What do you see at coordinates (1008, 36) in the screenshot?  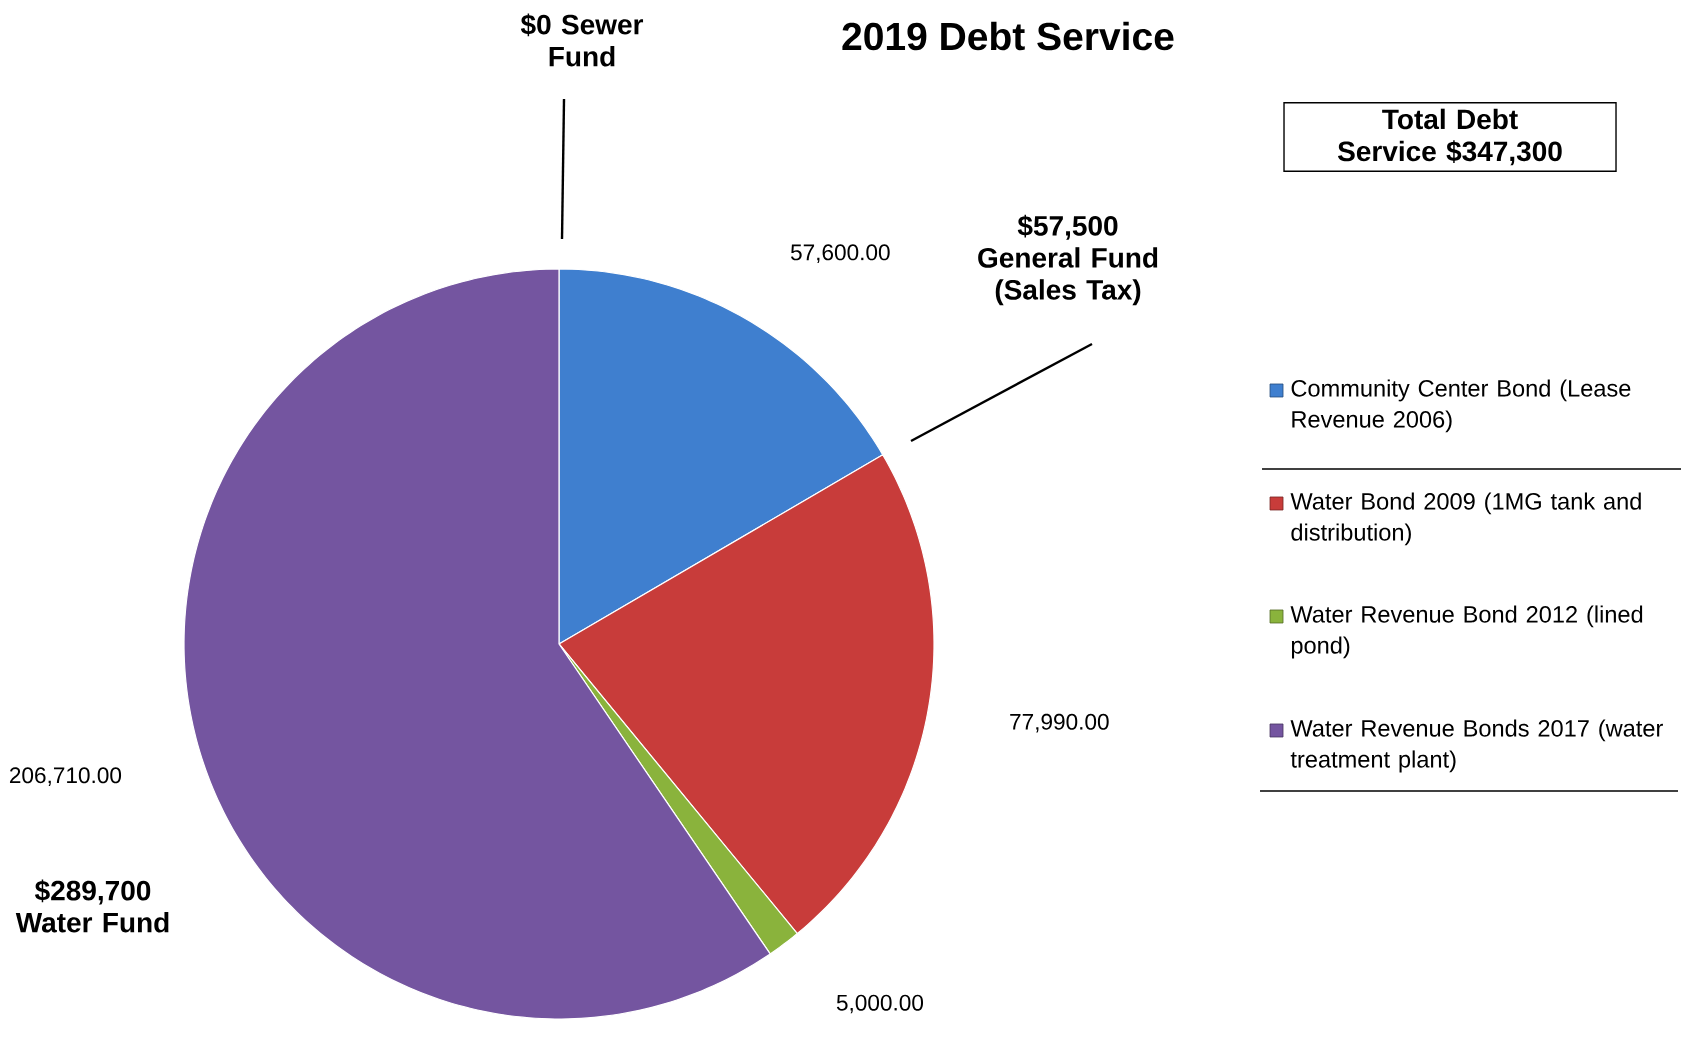 I see `chart-title: 2019 Debt Service` at bounding box center [1008, 36].